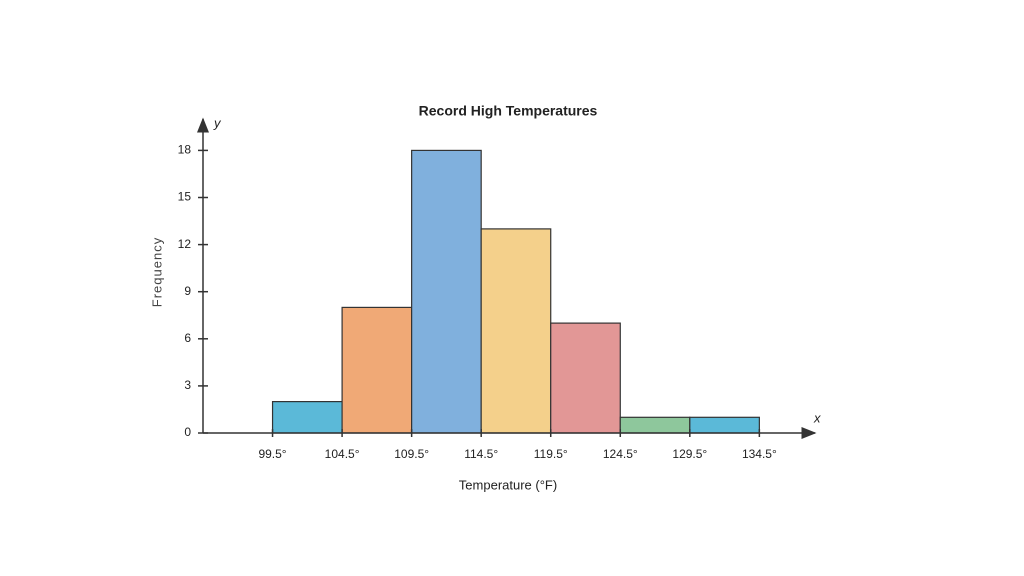  I want to click on y-axis-label: Frequency, so click(156, 272).